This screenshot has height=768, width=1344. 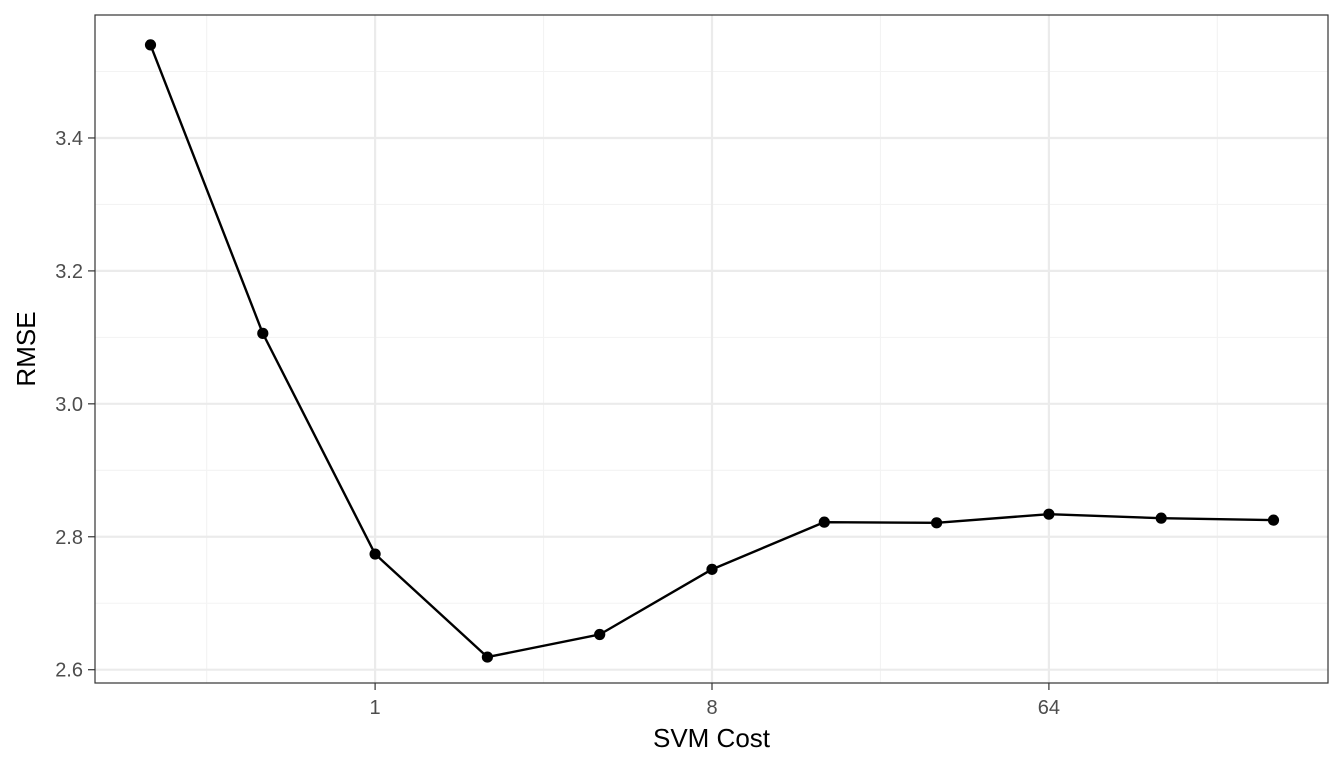 I want to click on x-axis-title: SVM Cost, so click(x=712, y=738).